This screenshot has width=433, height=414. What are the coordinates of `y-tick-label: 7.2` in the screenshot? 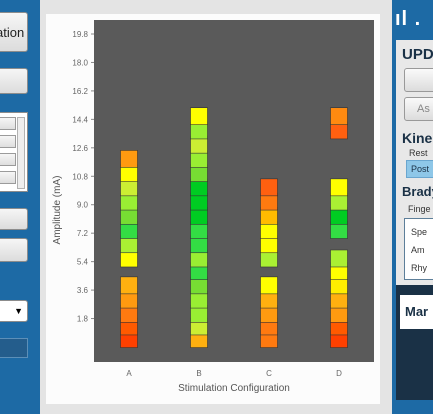 It's located at (83, 233).